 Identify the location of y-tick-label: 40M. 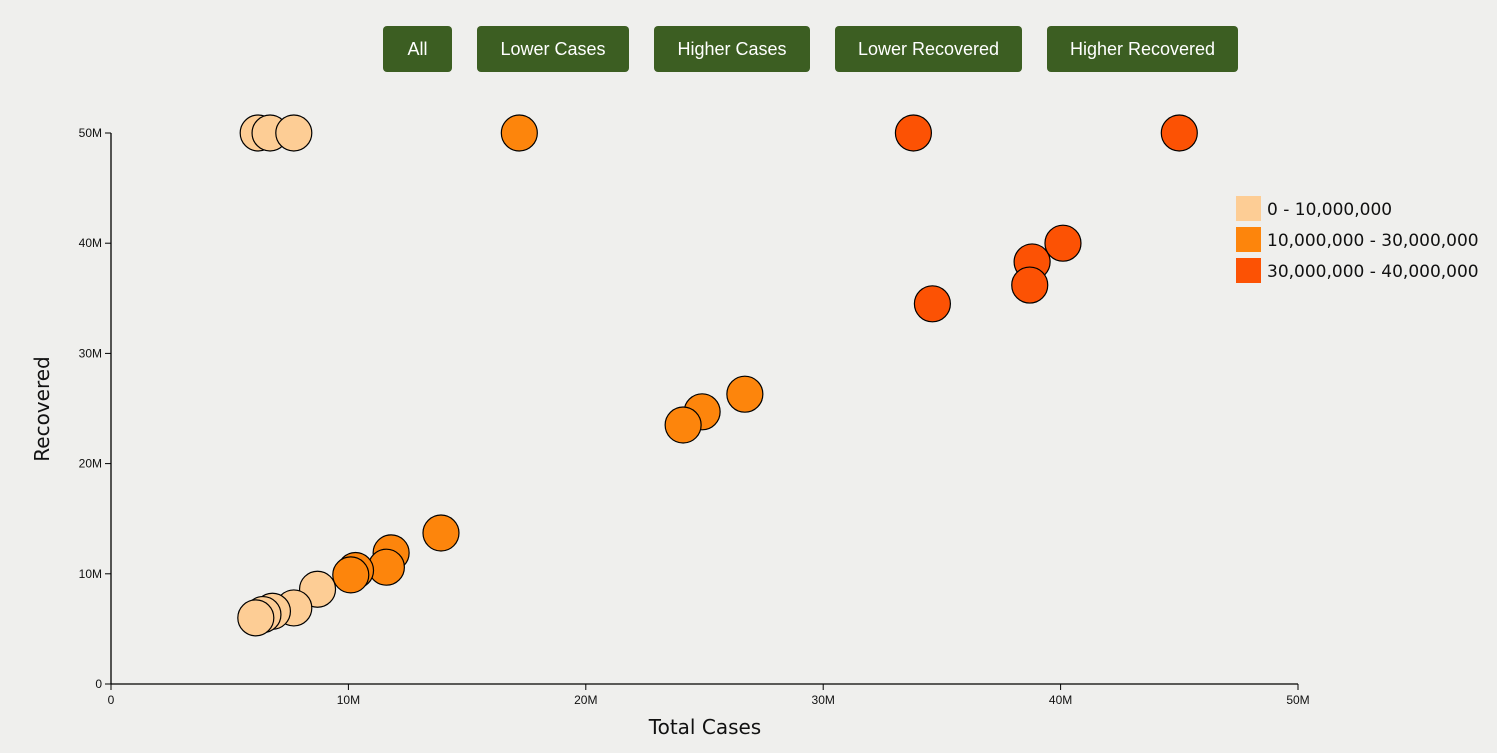
(90, 243).